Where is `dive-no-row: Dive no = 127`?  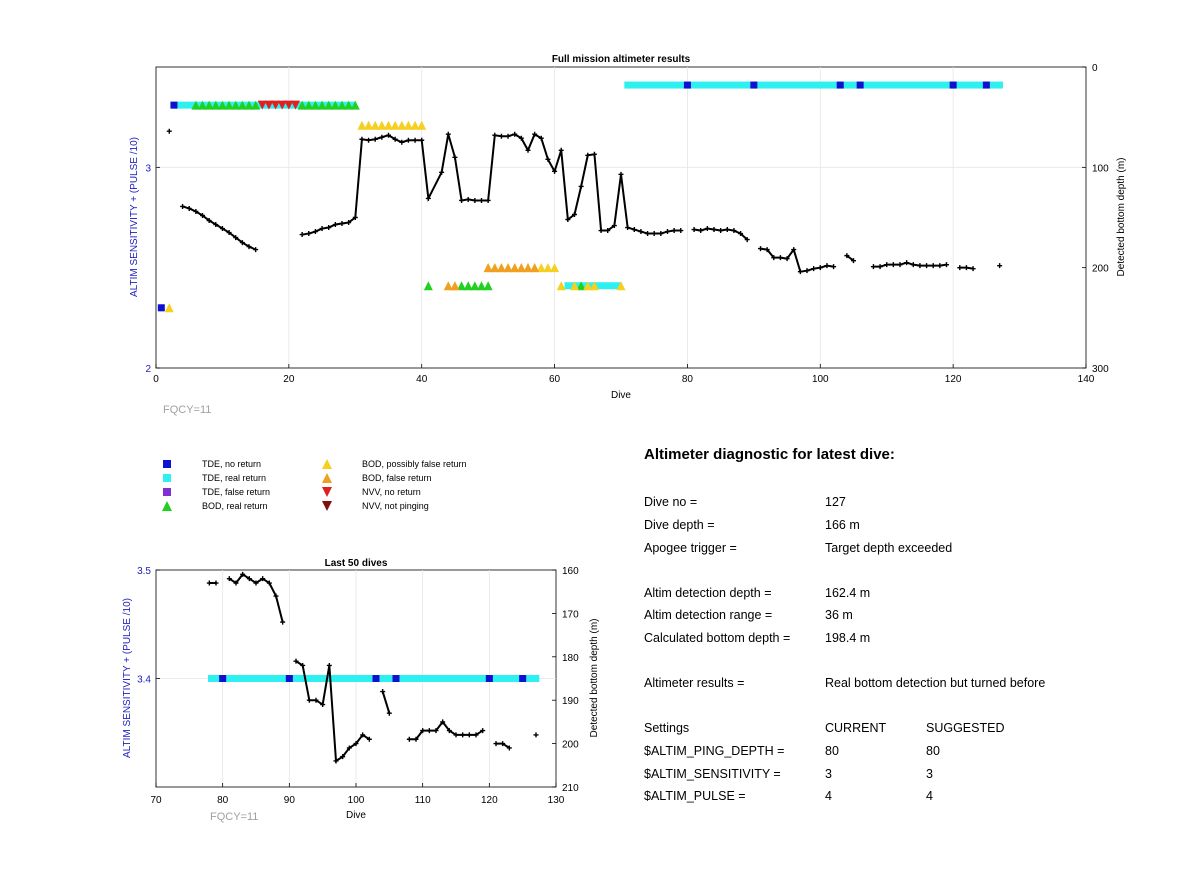 dive-no-row: Dive no = 127 is located at coordinates (745, 502).